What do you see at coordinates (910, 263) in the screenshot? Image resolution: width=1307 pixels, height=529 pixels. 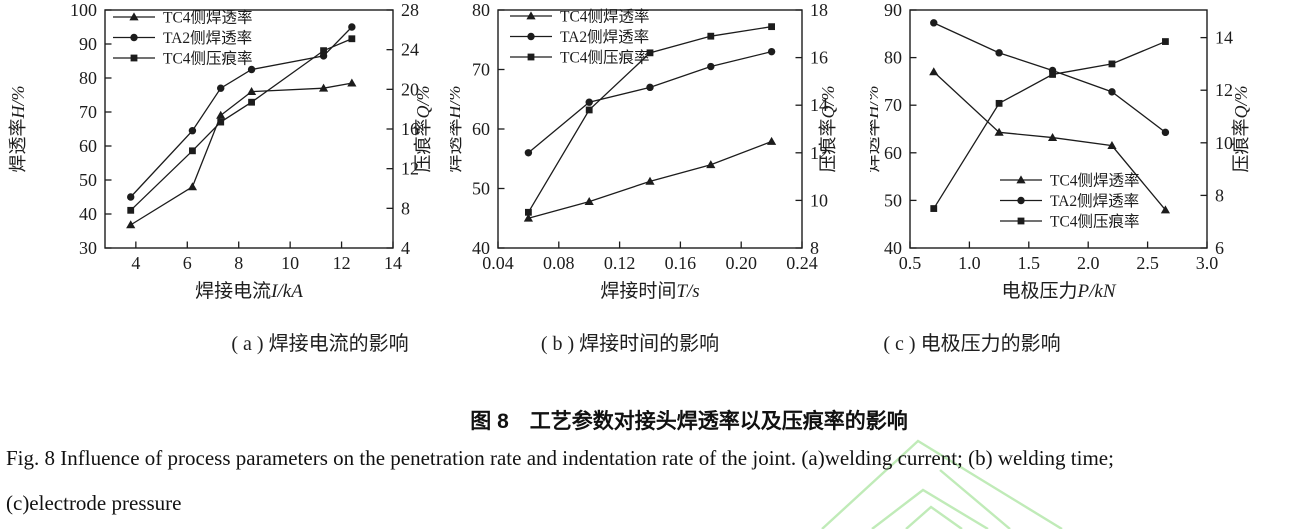 I see `svg-text: 0.5` at bounding box center [910, 263].